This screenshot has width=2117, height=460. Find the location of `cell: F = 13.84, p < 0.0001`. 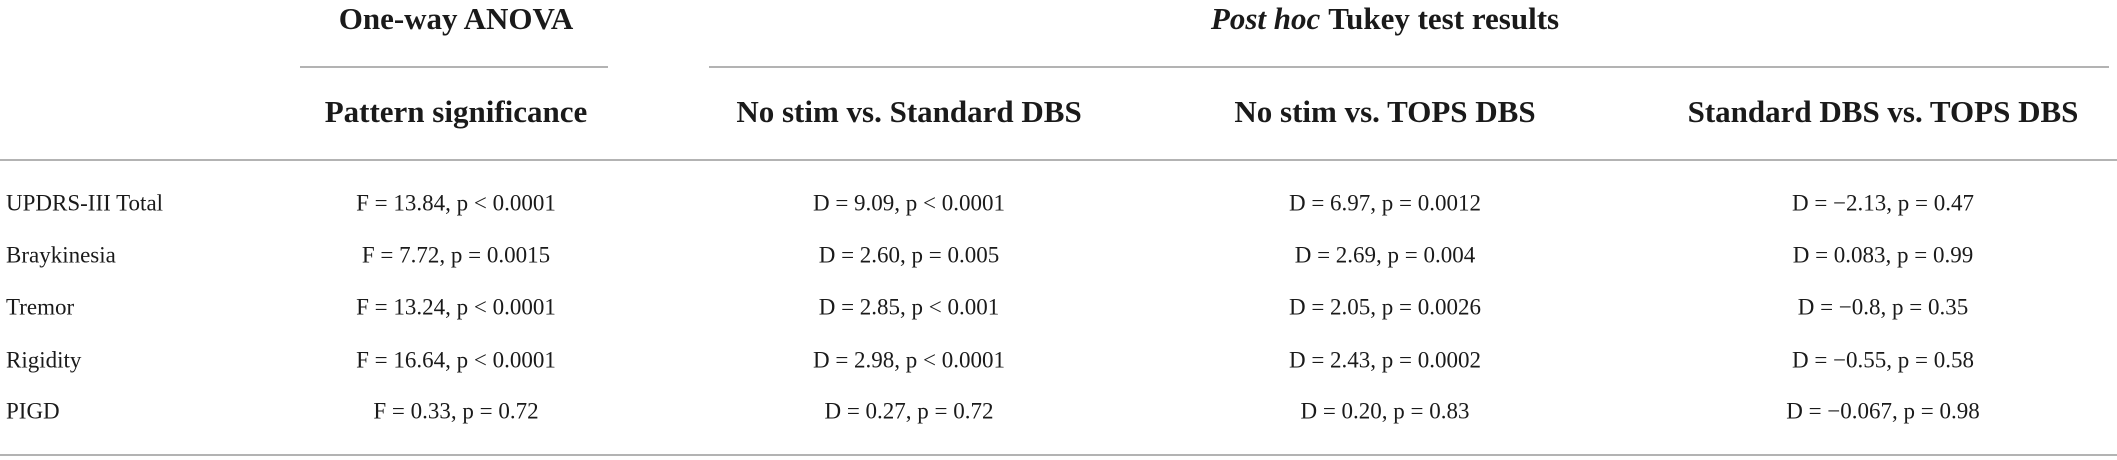

cell: F = 13.84, p < 0.0001 is located at coordinates (456, 202).